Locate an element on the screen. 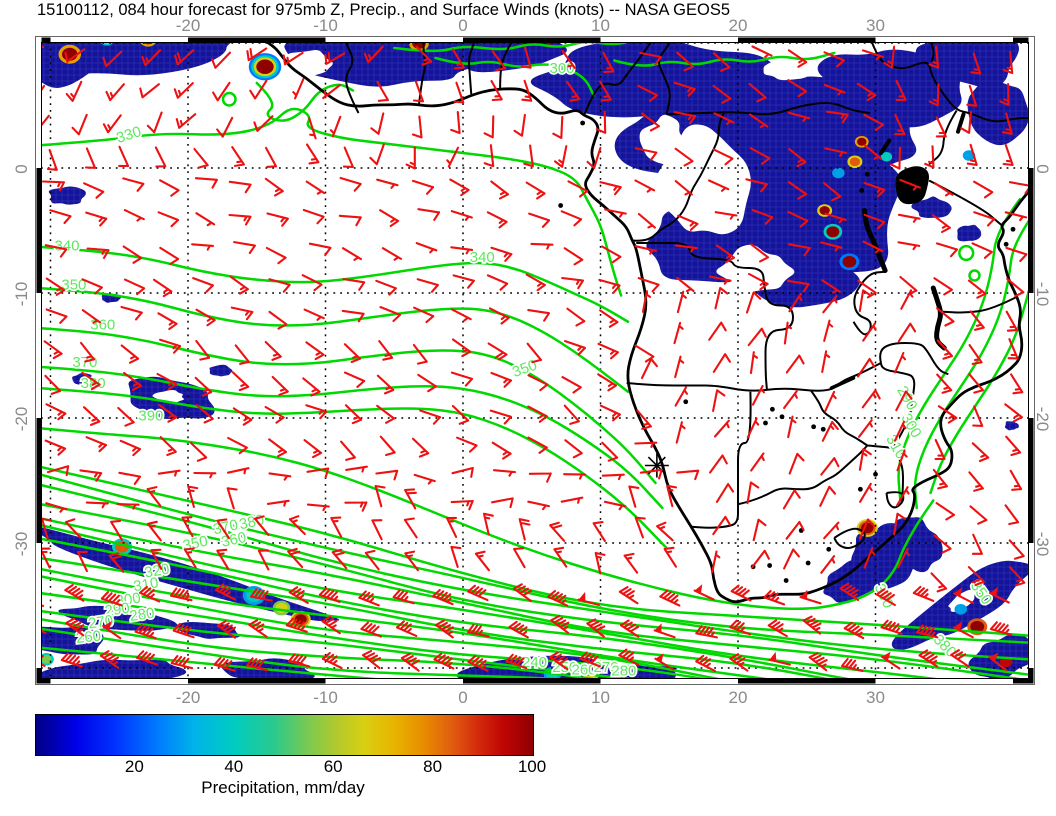 The image size is (1056, 816). frame-segment-bottom is located at coordinates (807, 681).